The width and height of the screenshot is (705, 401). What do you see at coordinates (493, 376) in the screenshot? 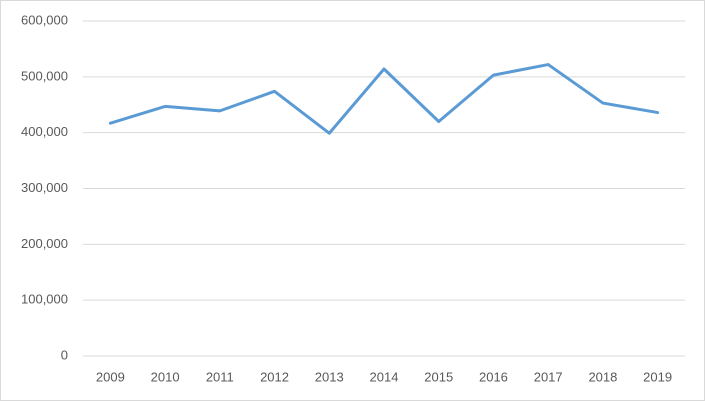
I see `x-tick-label: 2016` at bounding box center [493, 376].